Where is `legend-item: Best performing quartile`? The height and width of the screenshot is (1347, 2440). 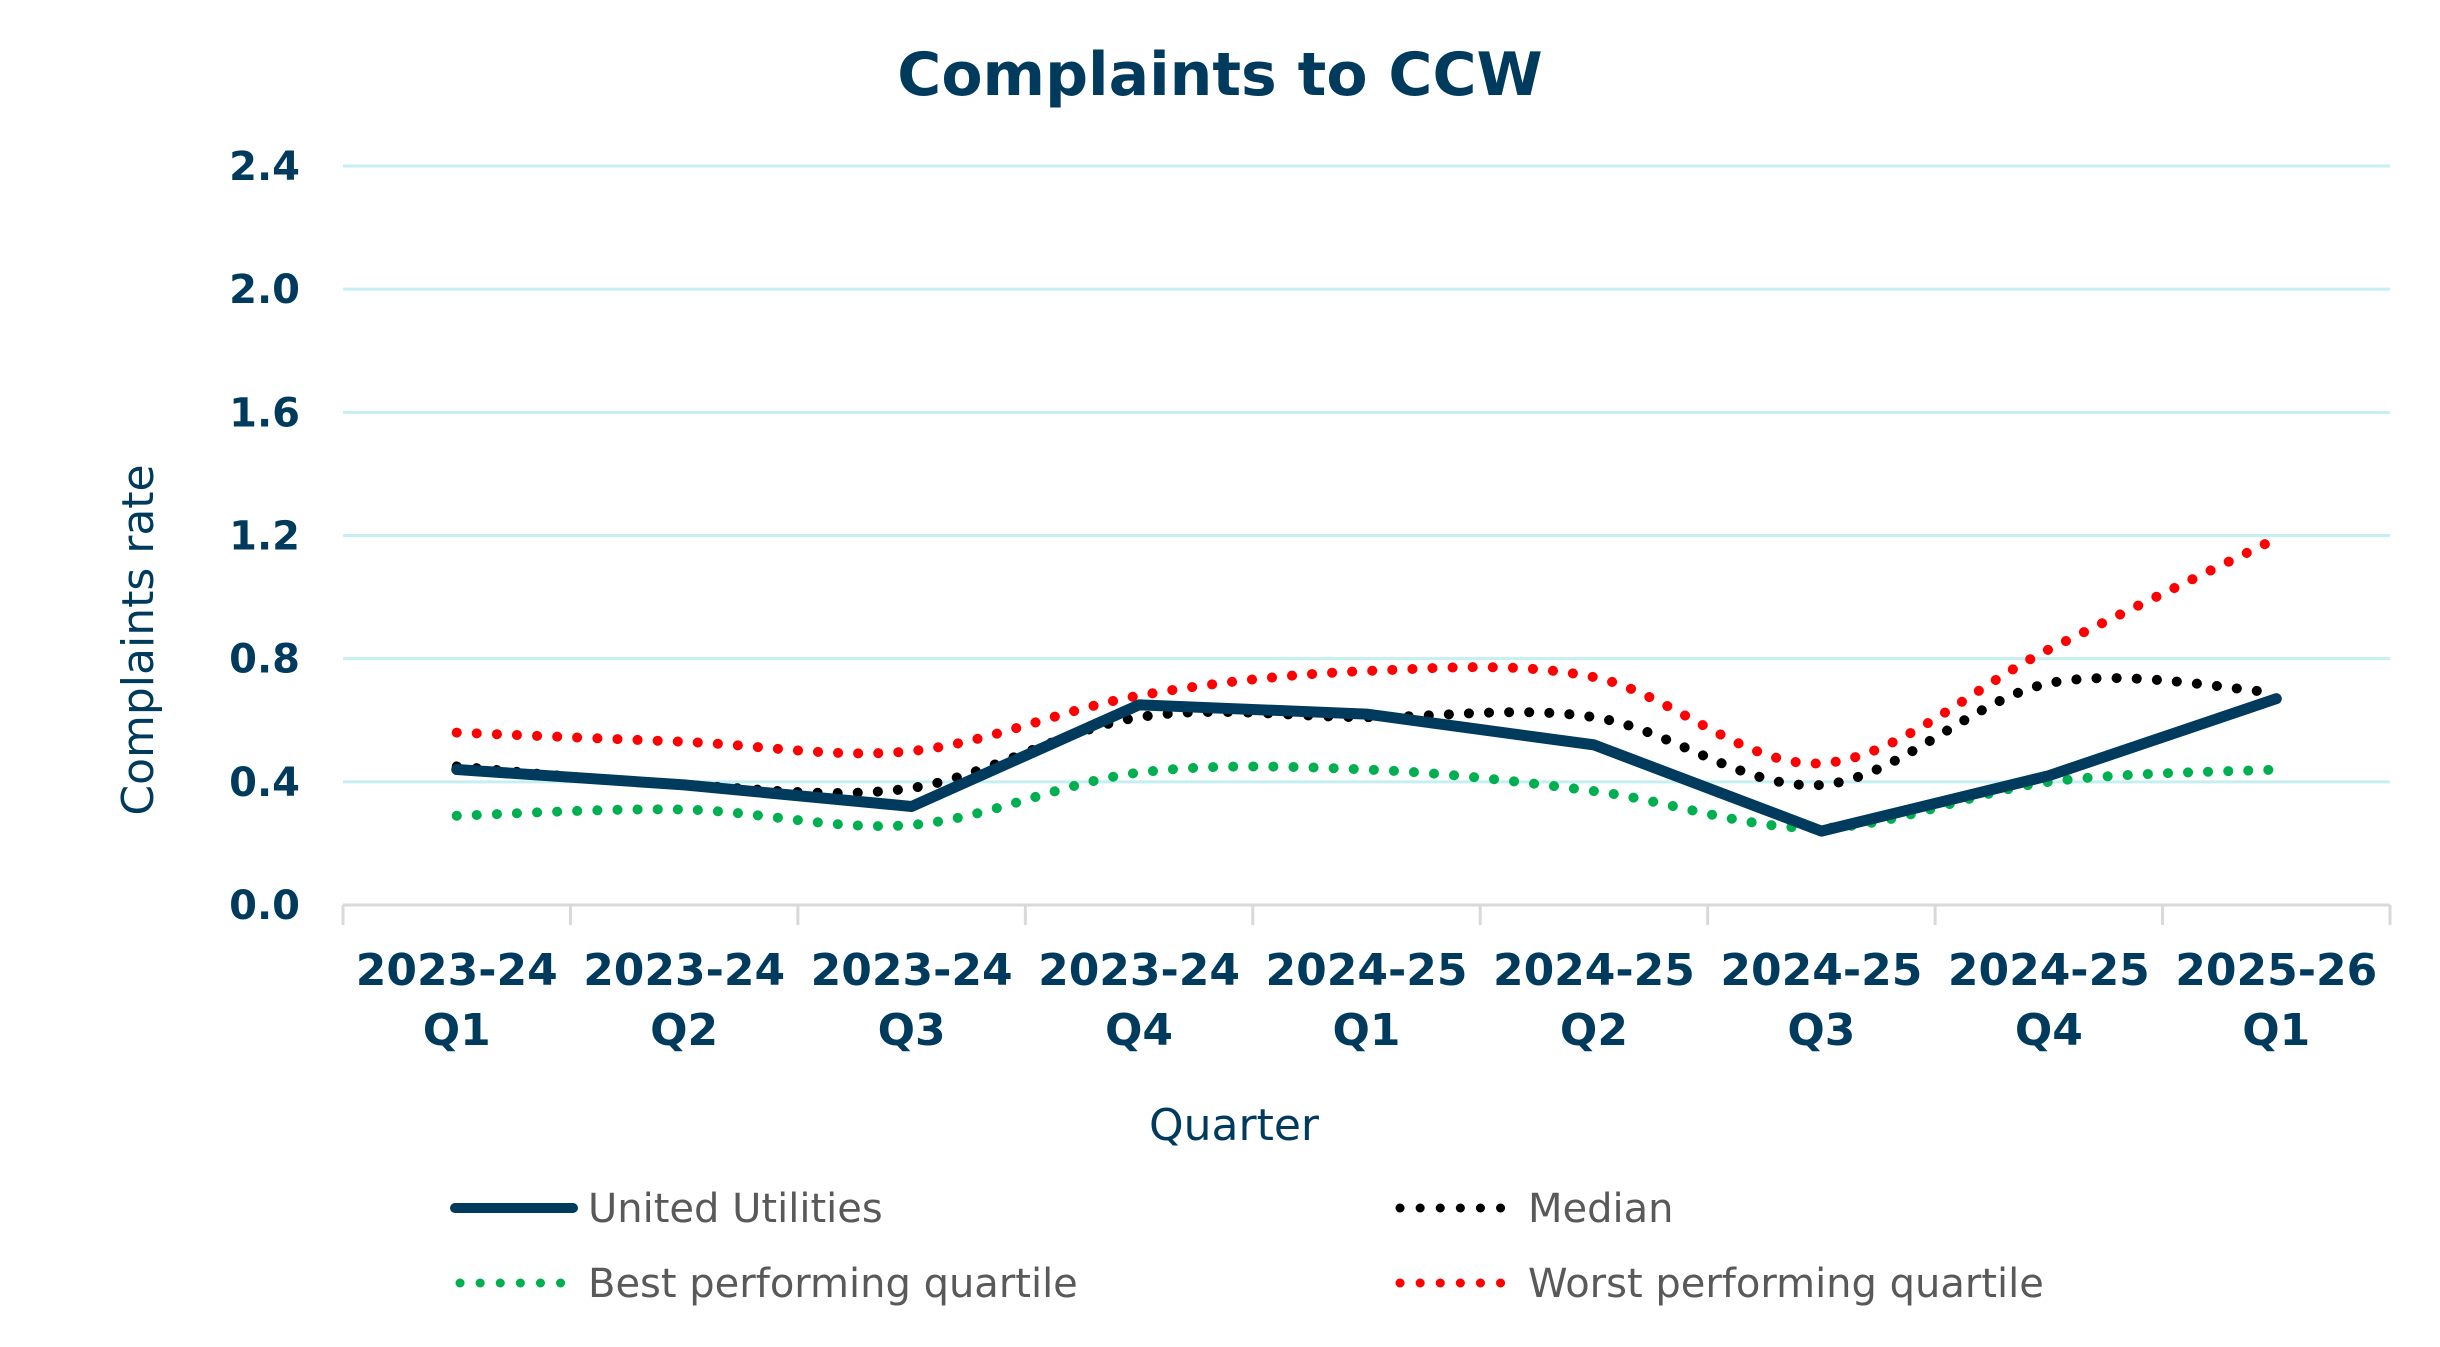
legend-item: Best performing quartile is located at coordinates (766, 1284).